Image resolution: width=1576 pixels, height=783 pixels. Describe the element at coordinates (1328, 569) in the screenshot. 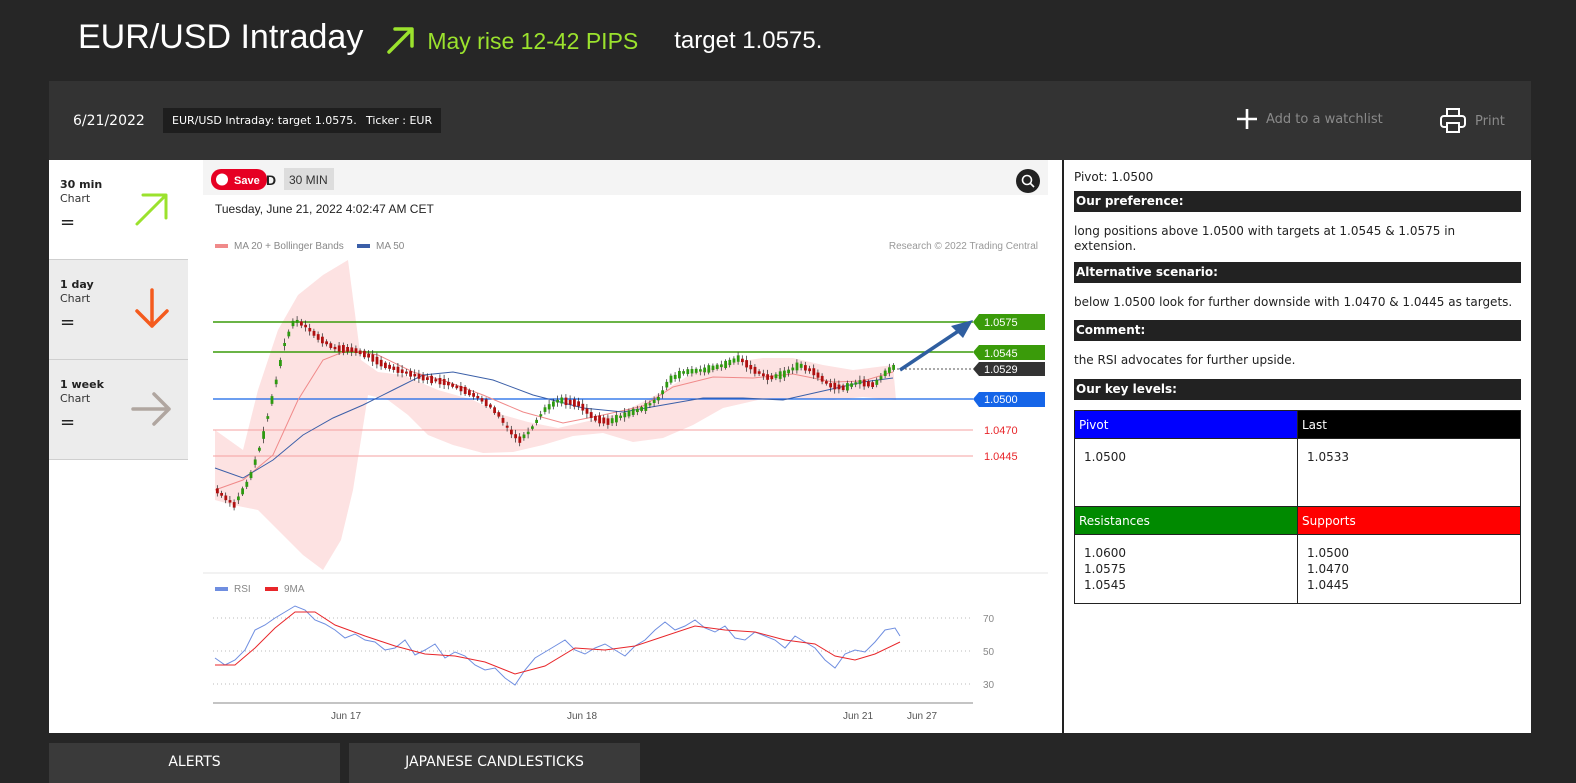

I see `support-value: 1.0470` at that location.